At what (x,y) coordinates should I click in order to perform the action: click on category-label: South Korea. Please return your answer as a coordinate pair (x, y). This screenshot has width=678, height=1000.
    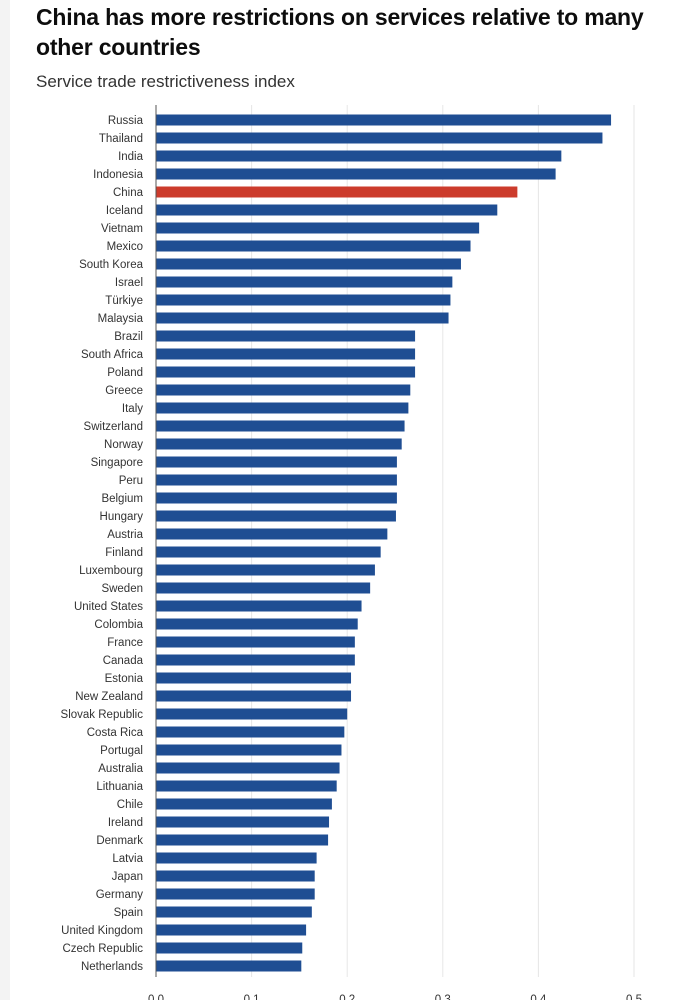
    Looking at the image, I should click on (111, 265).